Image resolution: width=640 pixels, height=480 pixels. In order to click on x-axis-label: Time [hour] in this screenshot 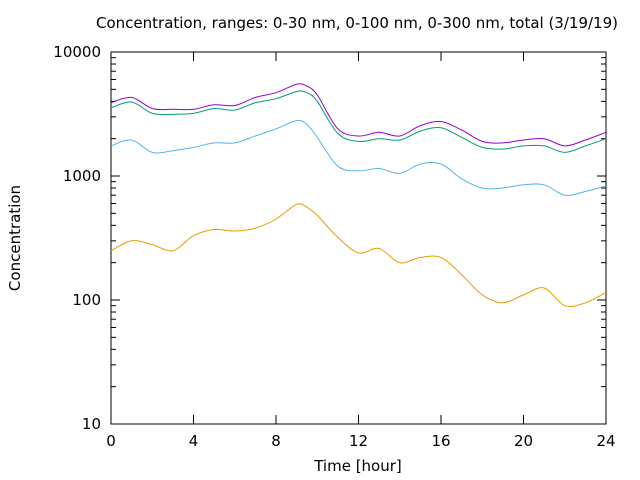, I will do `click(357, 466)`.